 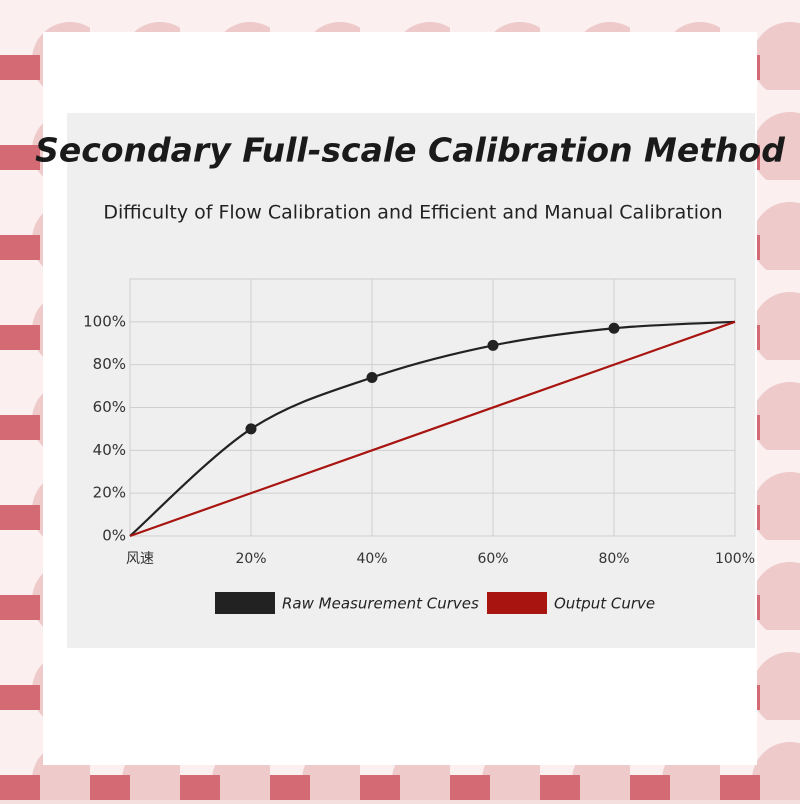 I want to click on y-tick-label: 0%, so click(x=114, y=536).